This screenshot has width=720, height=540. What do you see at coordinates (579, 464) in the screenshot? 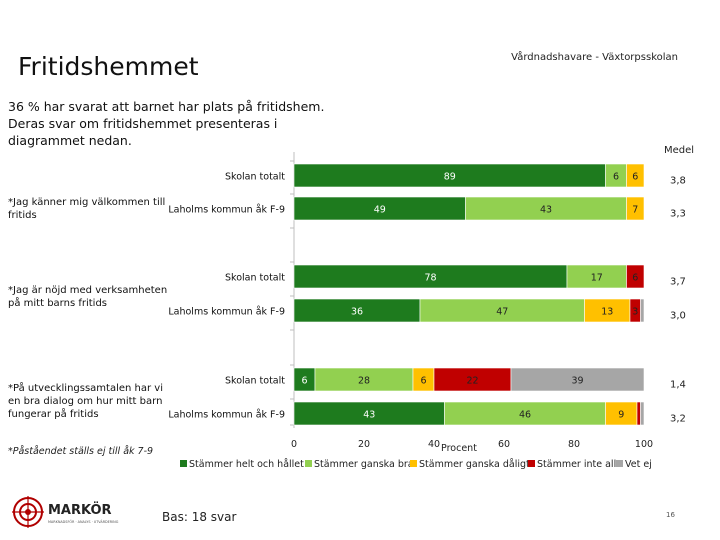
I see `legend-label: Stämmer inte alls` at bounding box center [579, 464].